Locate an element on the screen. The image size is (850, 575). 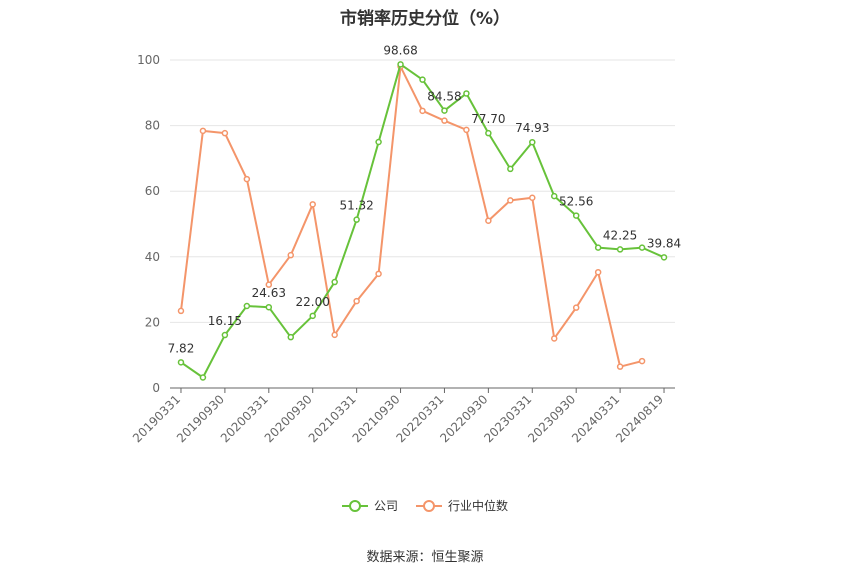
legend: 公司 行业中位数 is located at coordinates (425, 505).